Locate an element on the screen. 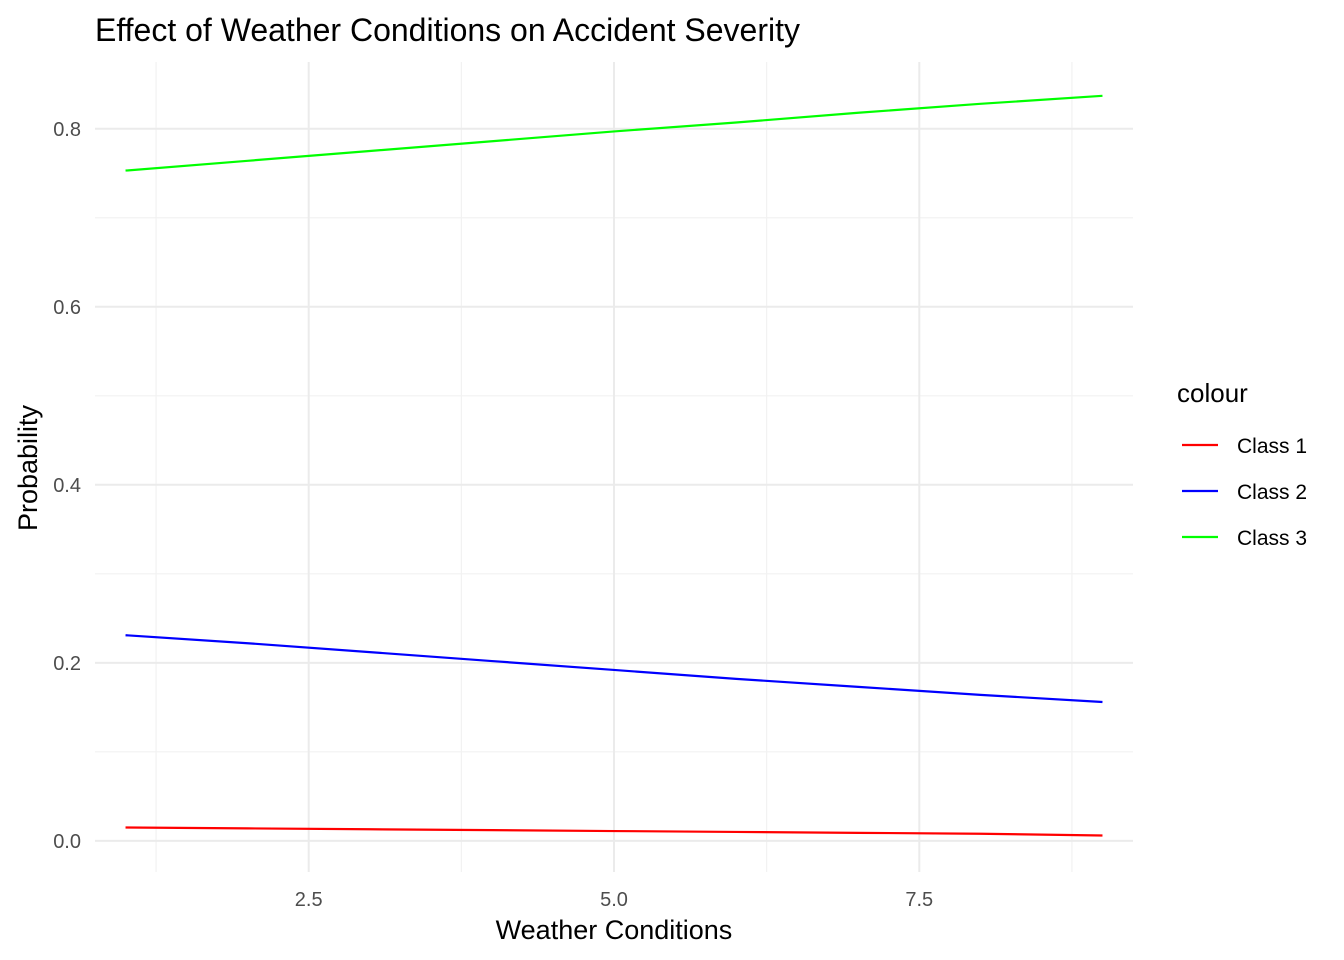  legend-item: Class 1 is located at coordinates (1244, 446).